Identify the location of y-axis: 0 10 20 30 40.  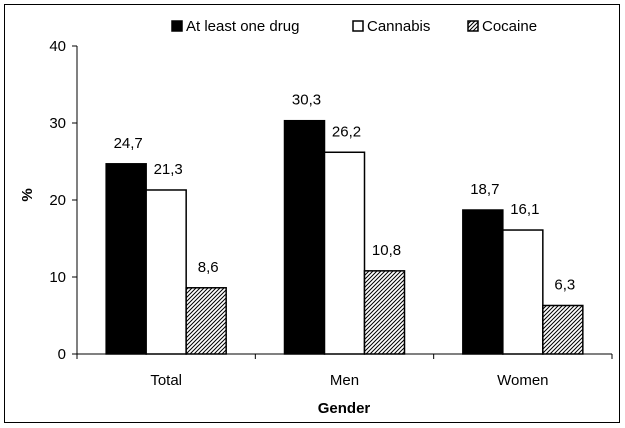
(63, 200).